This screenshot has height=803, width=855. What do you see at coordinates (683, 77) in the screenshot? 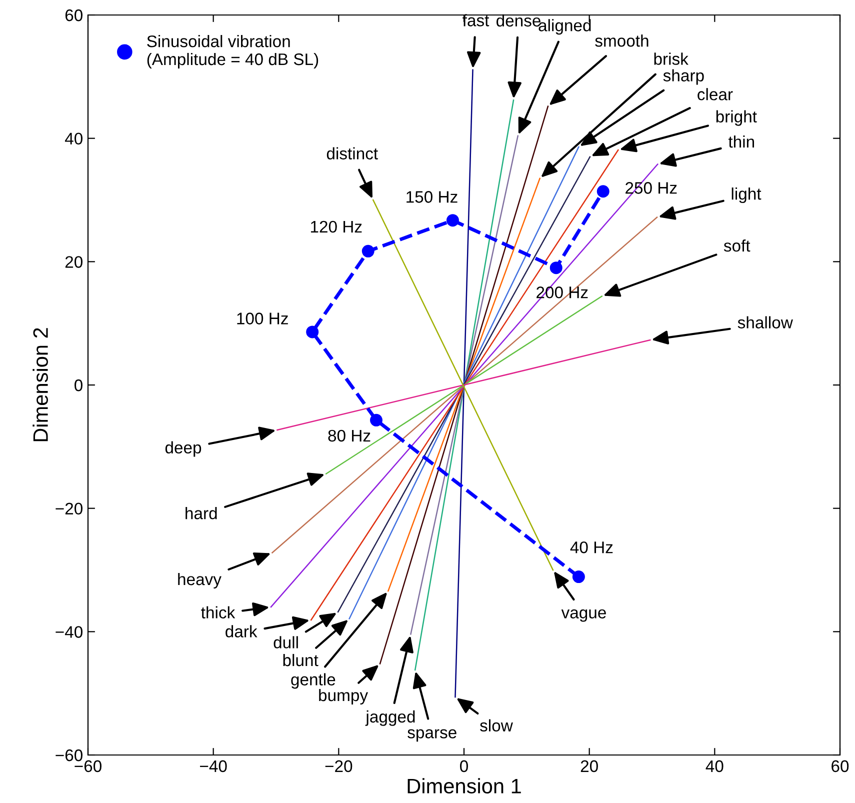
I see `annotation: sharp` at bounding box center [683, 77].